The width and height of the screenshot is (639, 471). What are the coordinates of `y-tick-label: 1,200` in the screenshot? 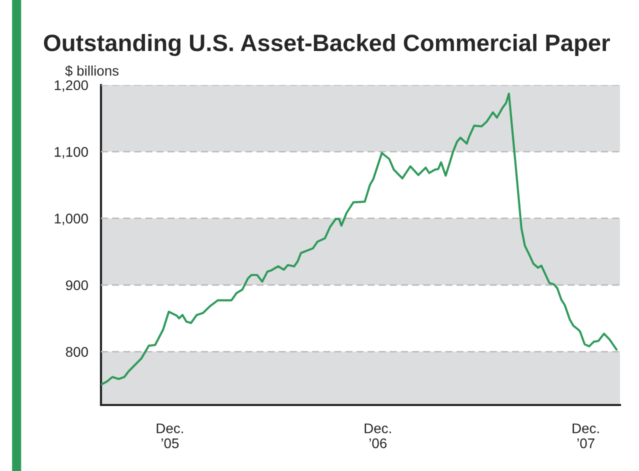 It's located at (71, 86).